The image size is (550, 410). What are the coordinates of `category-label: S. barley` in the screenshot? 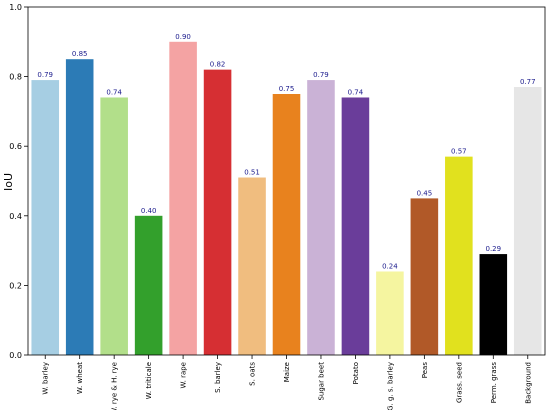 It's located at (218, 377).